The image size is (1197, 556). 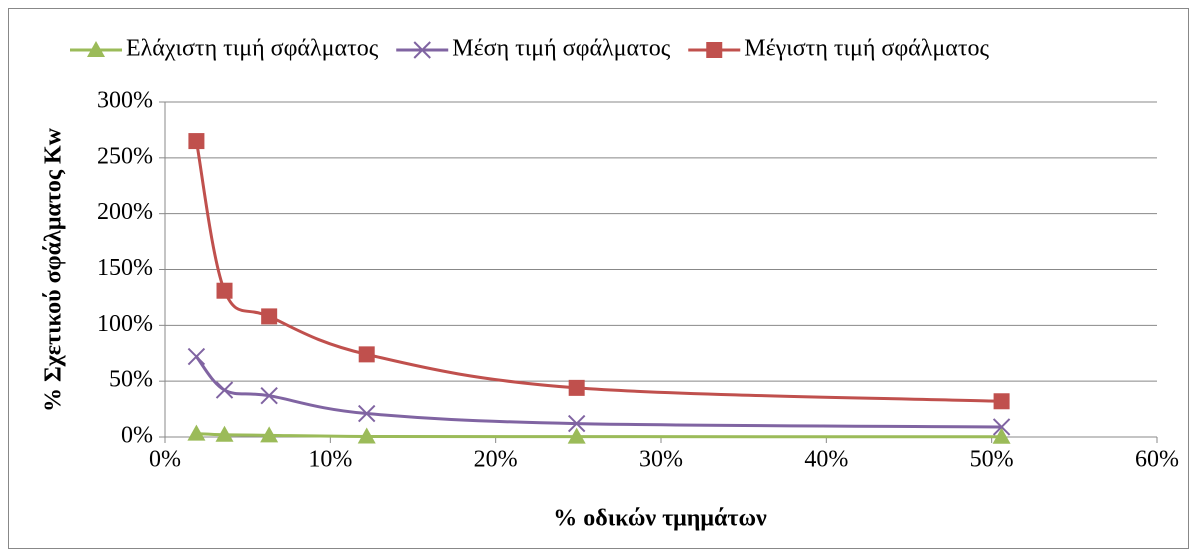 What do you see at coordinates (252, 49) in the screenshot?
I see `legend-label: Ελάχιστη τιμή σφάλματος` at bounding box center [252, 49].